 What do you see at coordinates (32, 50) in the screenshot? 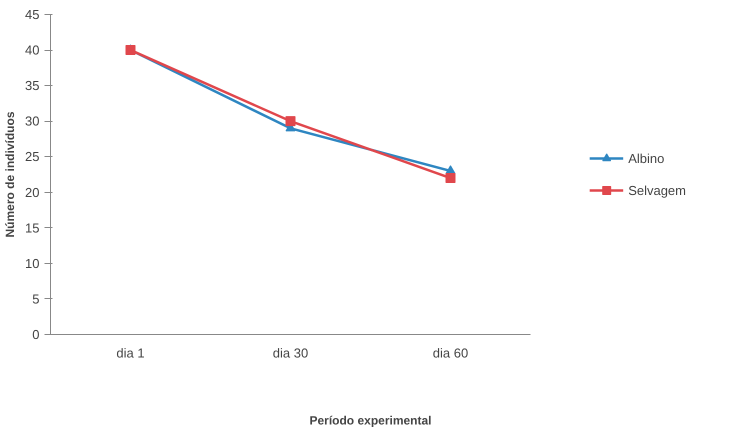
I see `y-tick-label: 40` at bounding box center [32, 50].